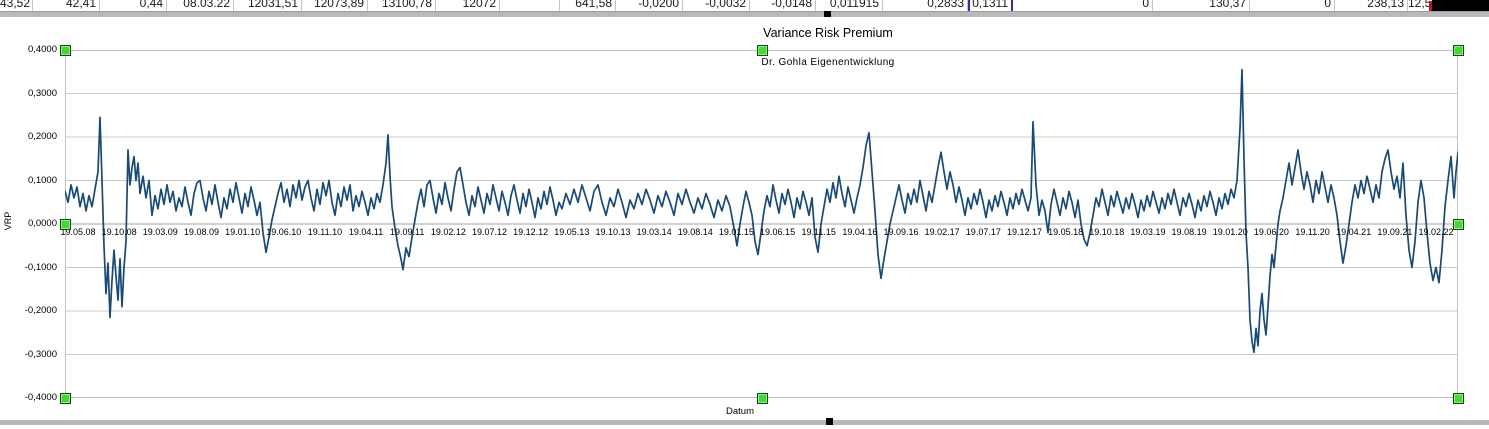 This screenshot has width=1489, height=429. I want to click on x-tick-label: 19.05.13, so click(572, 232).